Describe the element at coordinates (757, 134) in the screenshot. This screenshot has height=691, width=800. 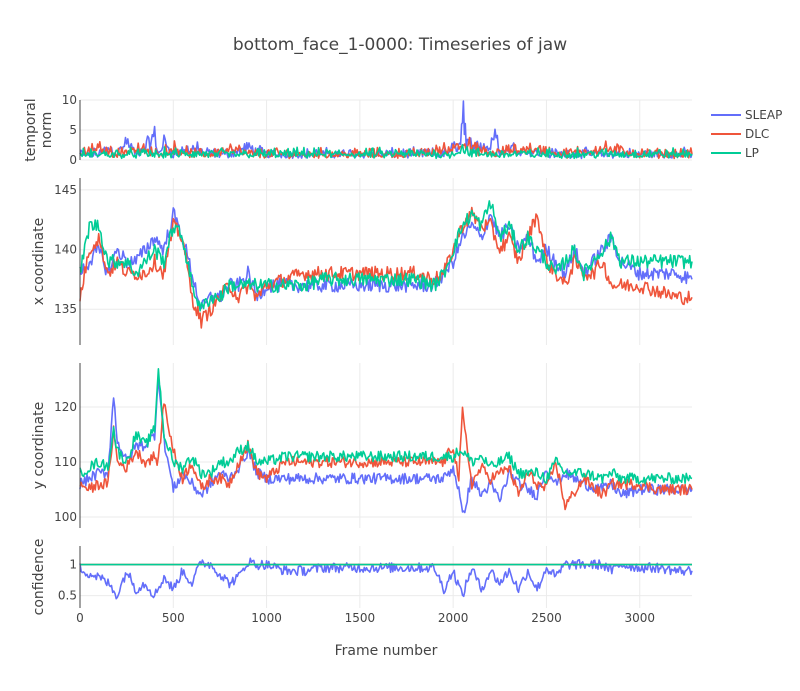
I see `legend-label: DLC` at that location.